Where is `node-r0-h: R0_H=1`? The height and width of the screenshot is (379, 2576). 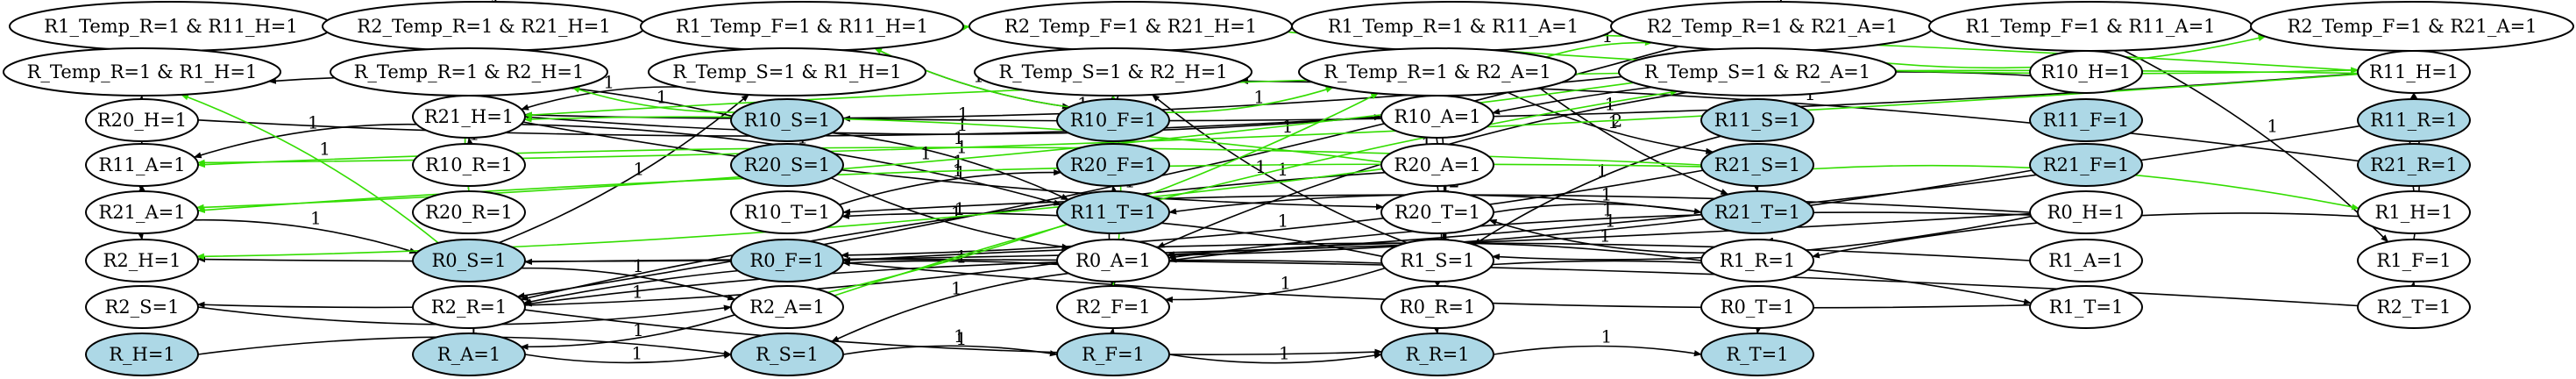 node-r0-h: R0_H=1 is located at coordinates (2086, 212).